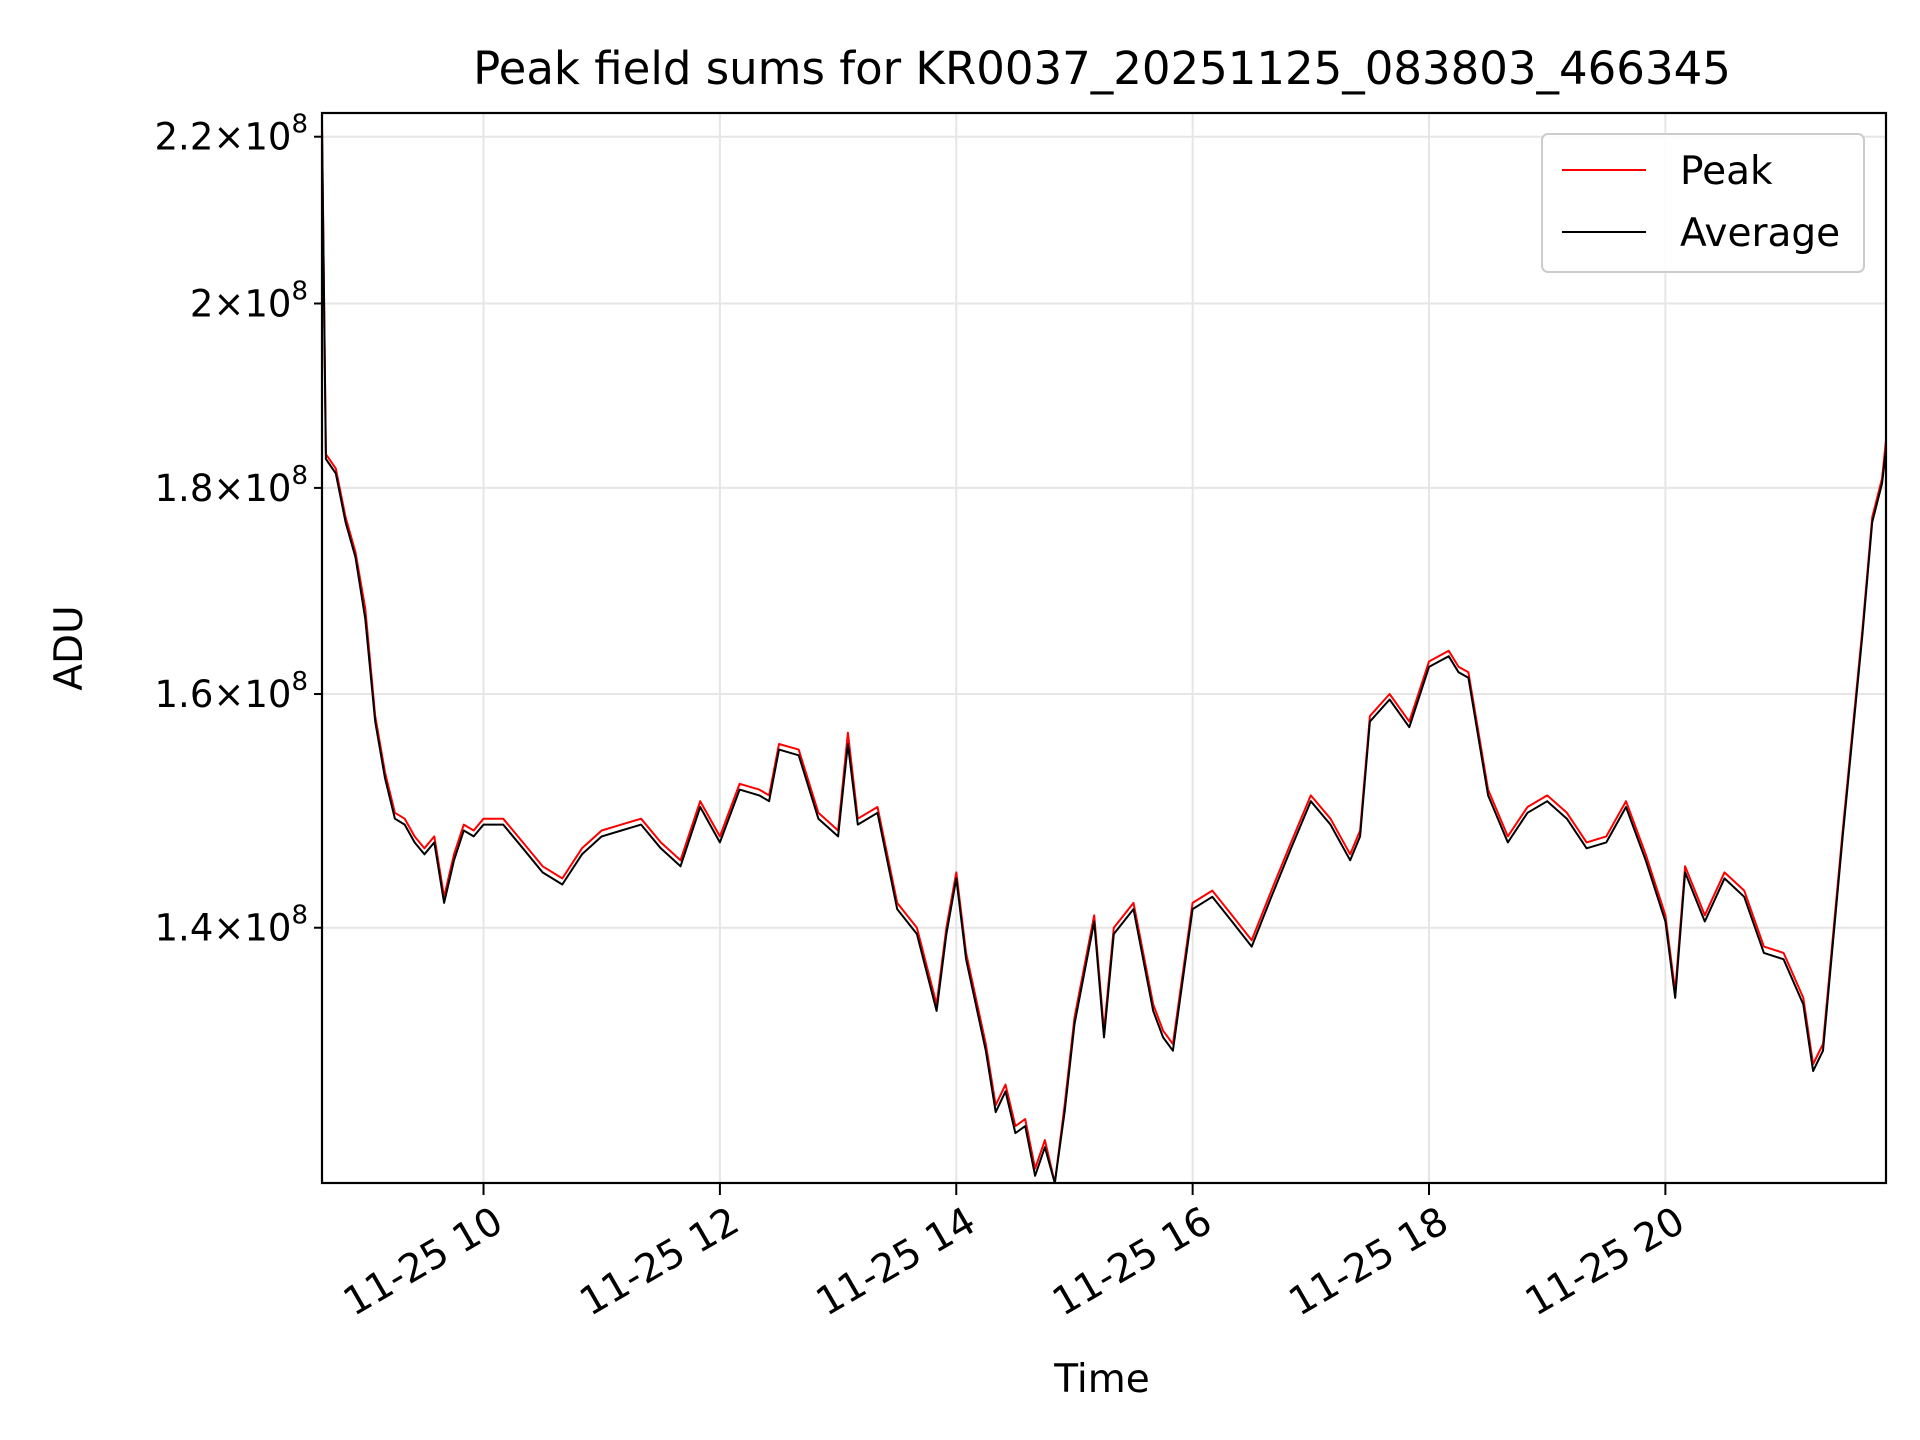  I want to click on y-tick-label: 2×10⁸, so click(249, 301).